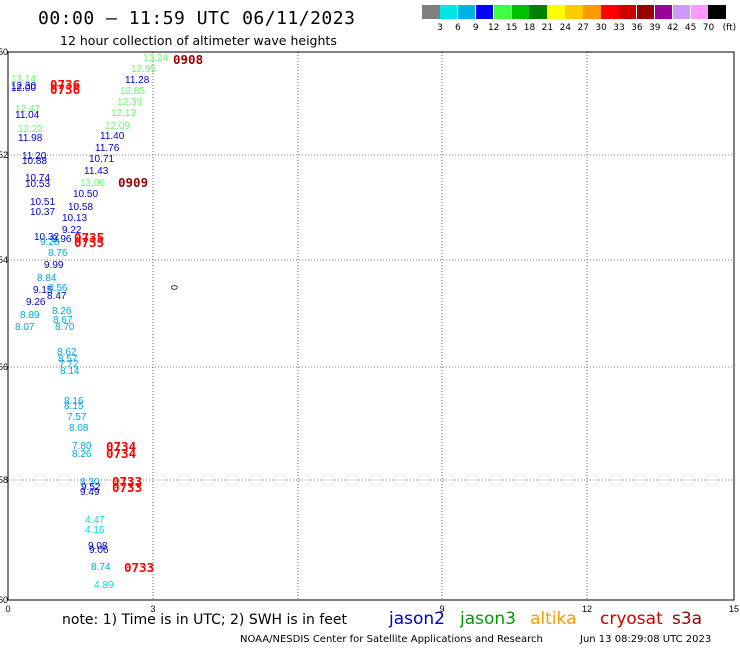 The image size is (740, 650). What do you see at coordinates (174, 287) in the screenshot?
I see `stray-label: 0` at bounding box center [174, 287].